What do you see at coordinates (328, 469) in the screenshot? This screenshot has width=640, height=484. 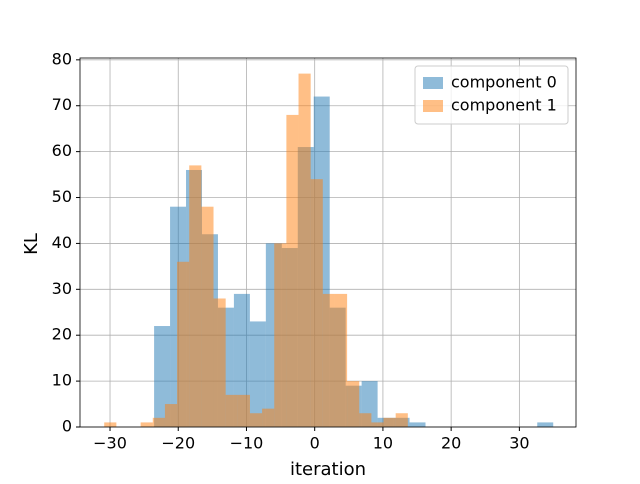 I see `x-axis-label: iteration` at bounding box center [328, 469].